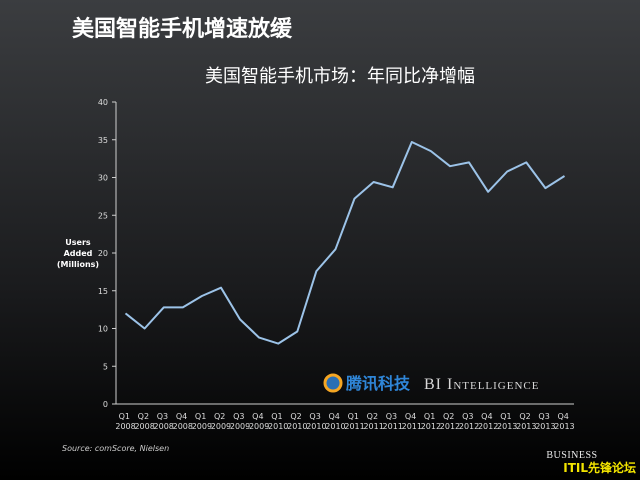  I want to click on y-tick-label: 35, so click(103, 140).